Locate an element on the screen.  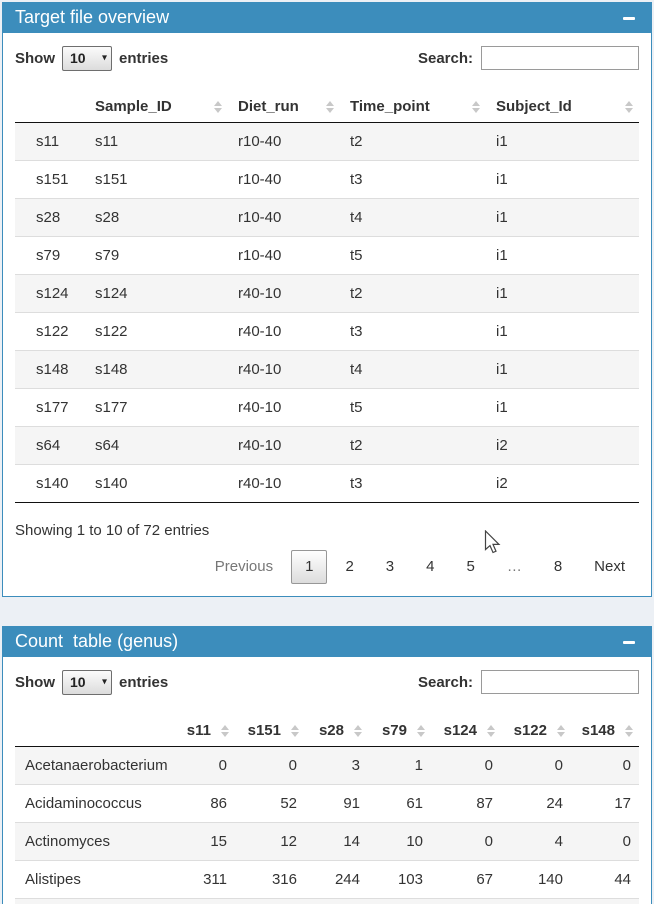
data-cell: 3 is located at coordinates (355, 765).